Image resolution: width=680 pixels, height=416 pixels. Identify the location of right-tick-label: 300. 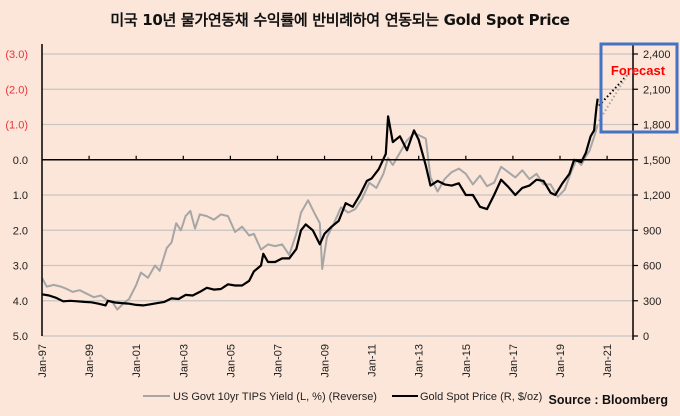
(652, 302).